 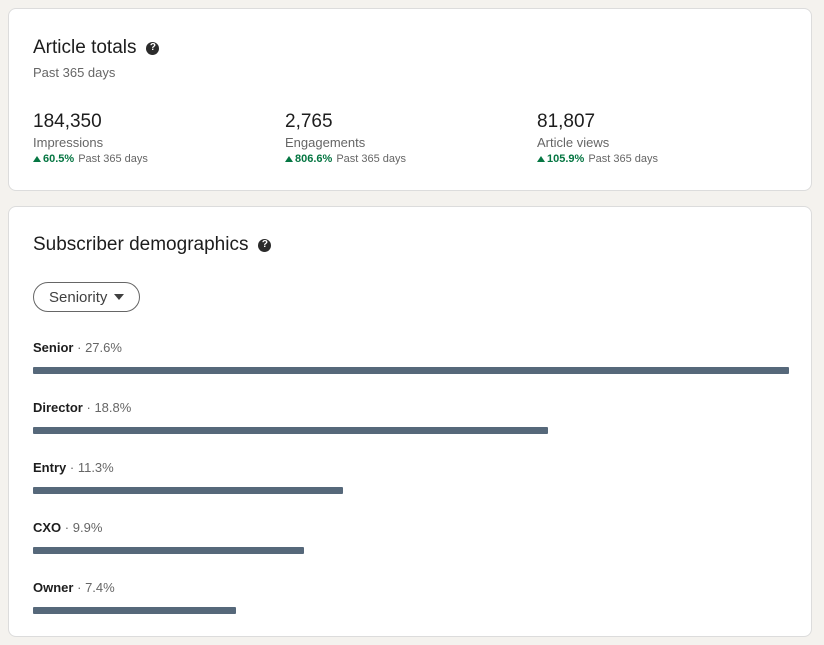 What do you see at coordinates (95, 467) in the screenshot?
I see `demographic-percent: 11.3%` at bounding box center [95, 467].